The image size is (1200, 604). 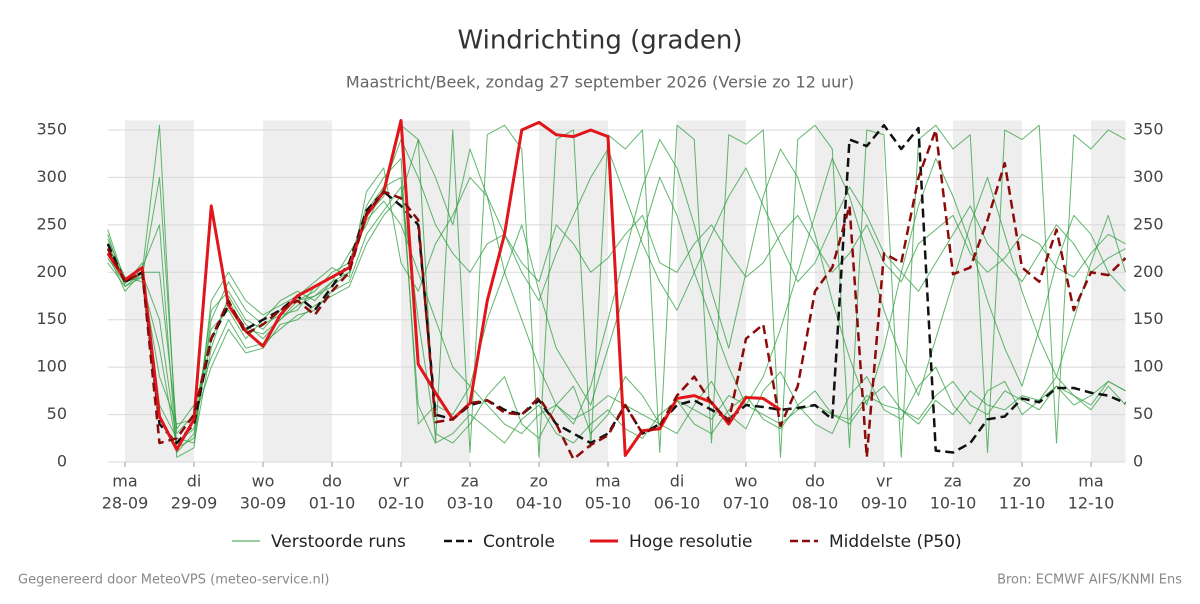 I want to click on chart-title: Windrichting (graden), so click(x=599, y=41).